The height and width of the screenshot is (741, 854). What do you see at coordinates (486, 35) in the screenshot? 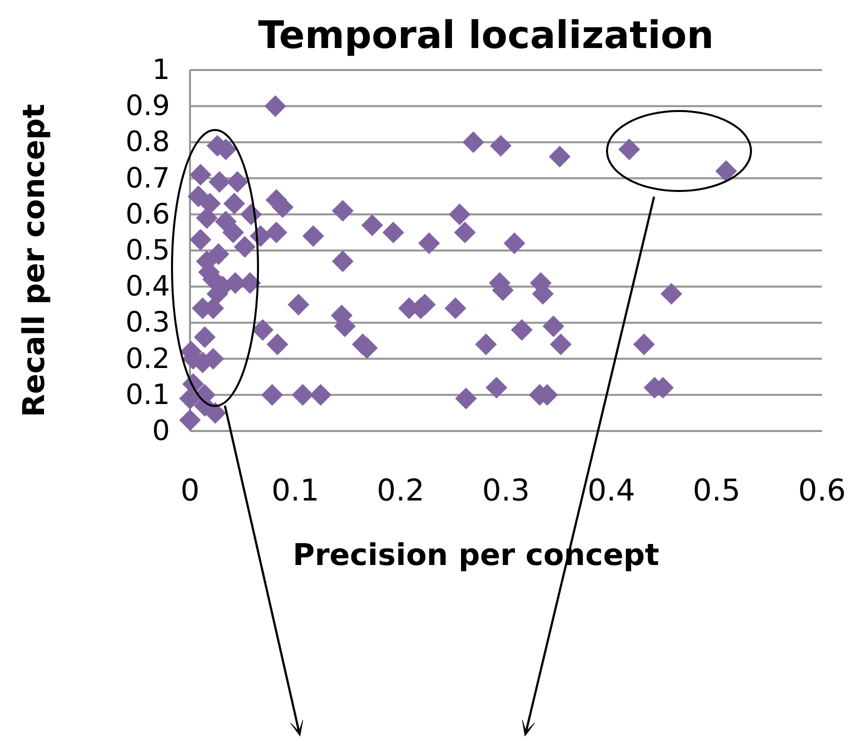
I see `chart-title: Temporal localization` at bounding box center [486, 35].